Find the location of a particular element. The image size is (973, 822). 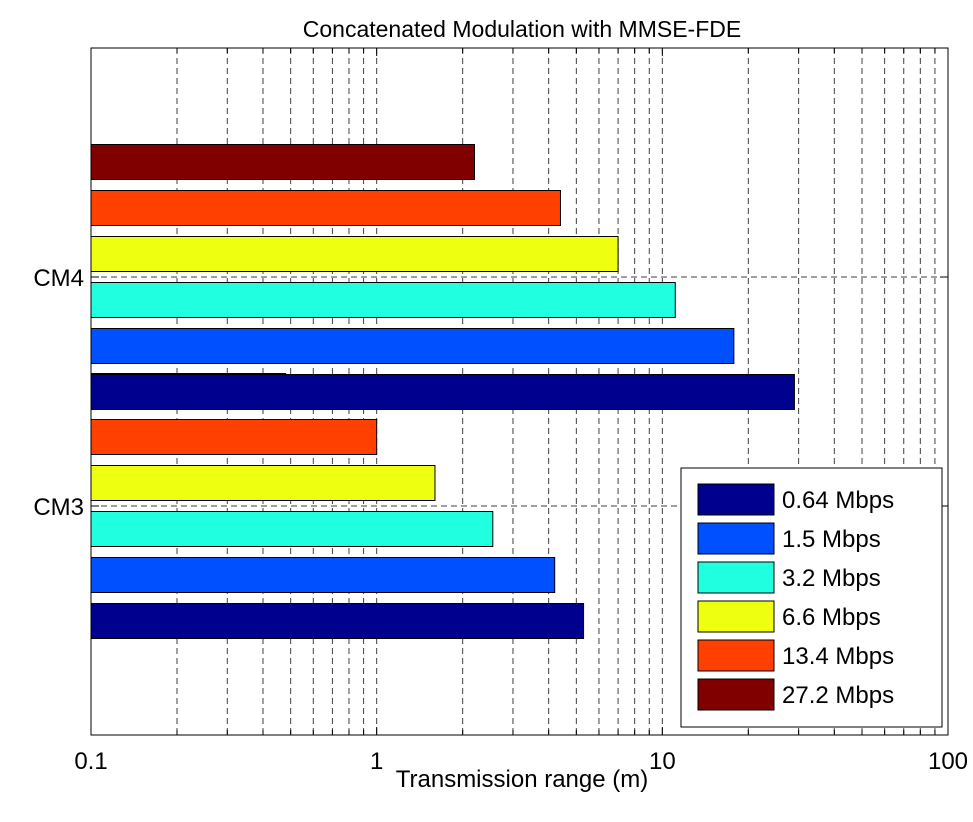

x-axis-label: Transmission range (m) is located at coordinates (522, 779).